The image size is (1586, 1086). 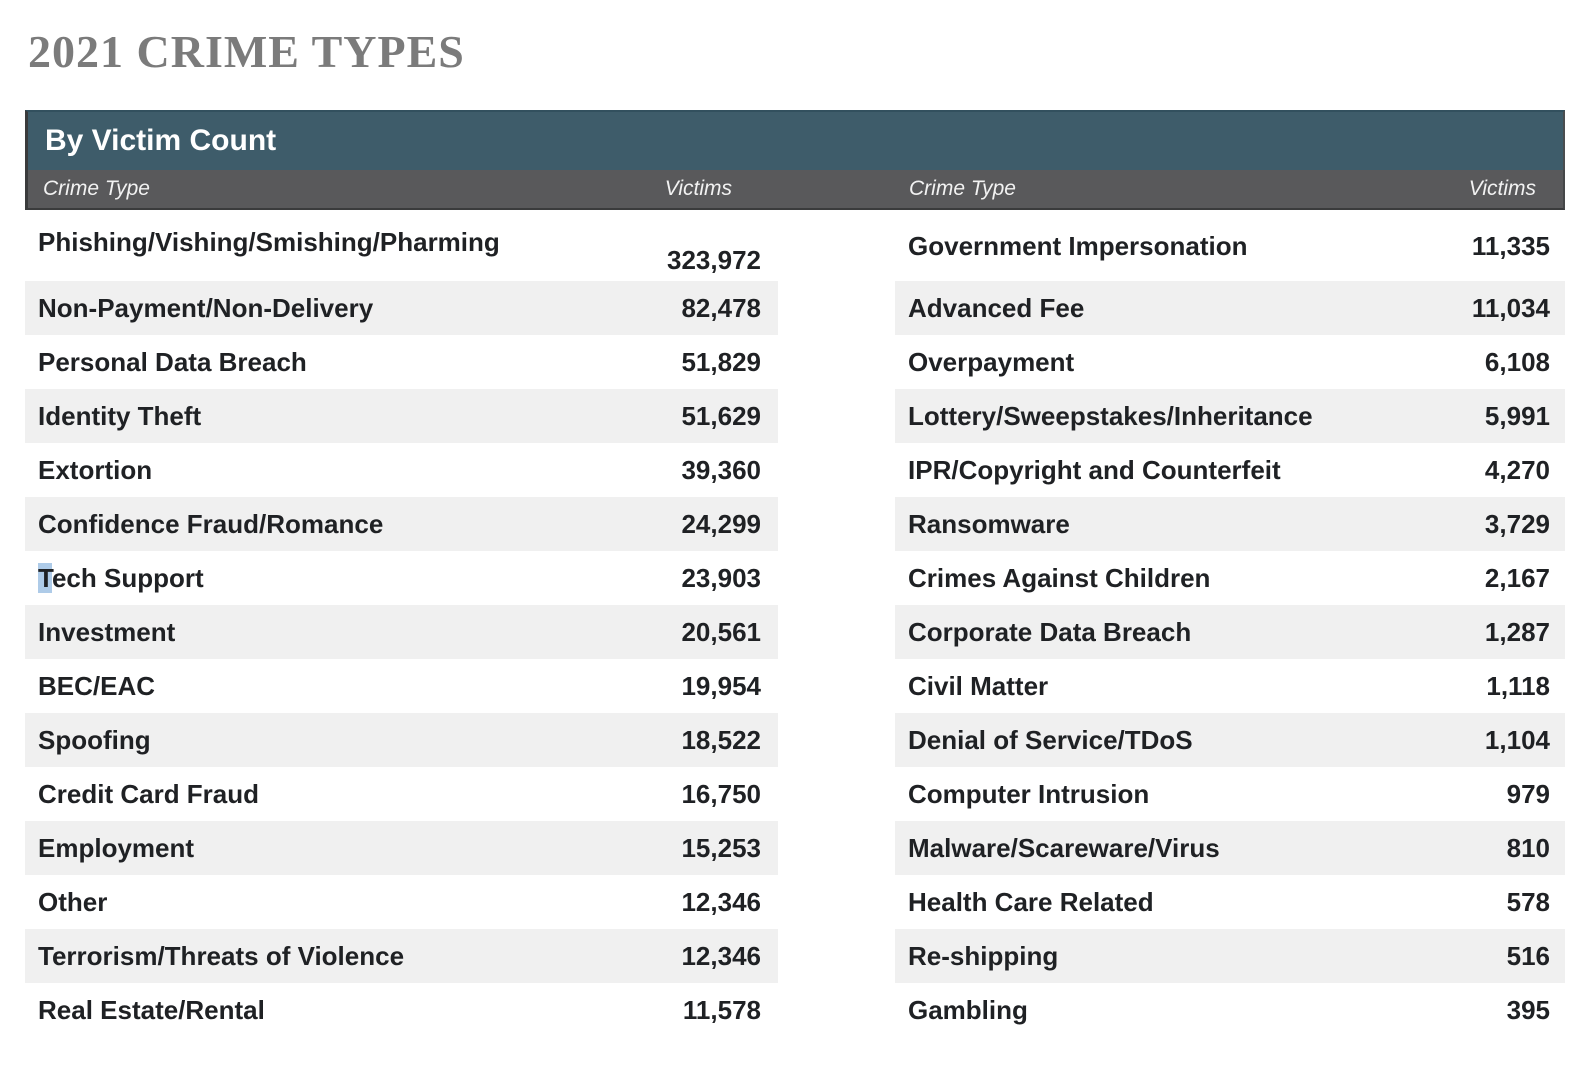 I want to click on crime-type-cell: Spoofing, so click(x=94, y=739).